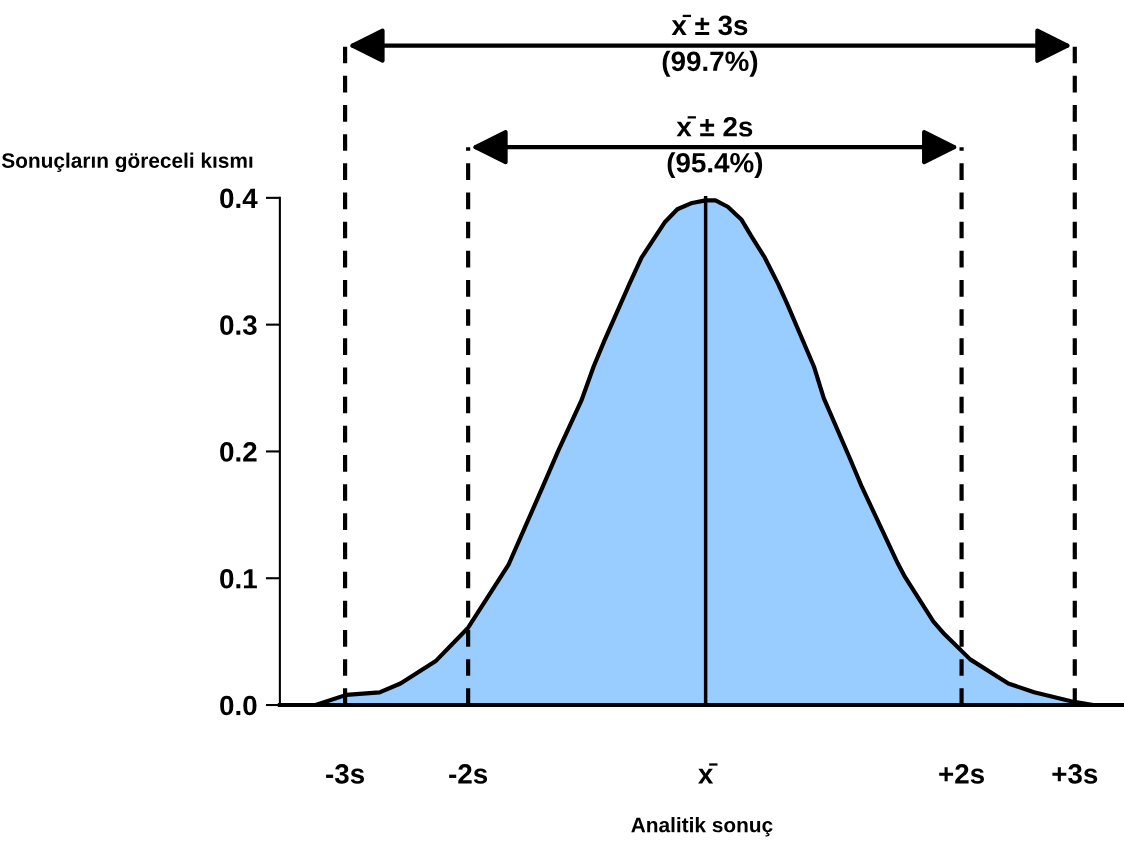 The width and height of the screenshot is (1124, 864). I want to click on x-tick-label: +3s, so click(1075, 774).